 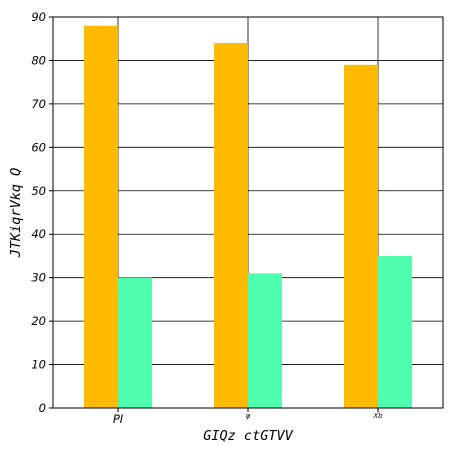 I want to click on x-tick-label-2: Xb, so click(x=377, y=416).